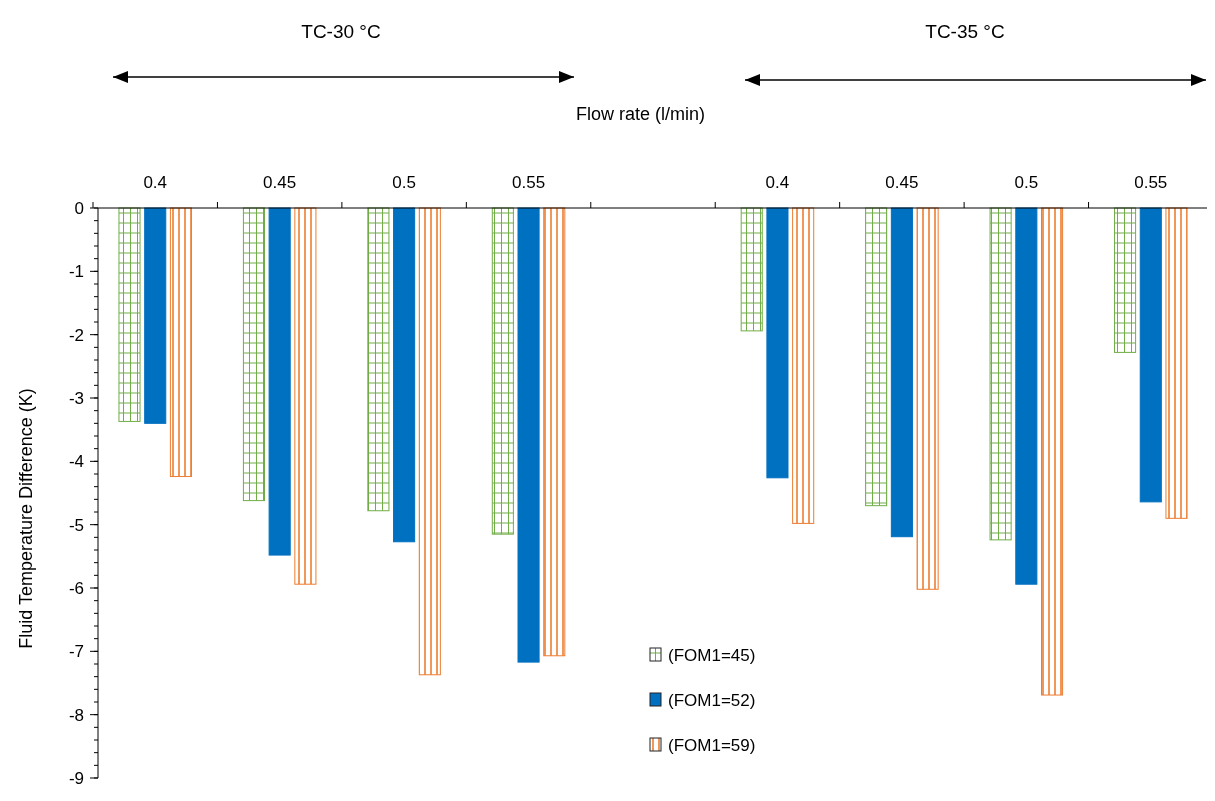 This screenshot has height=801, width=1215. I want to click on y-tick-label: -5, so click(76, 525).